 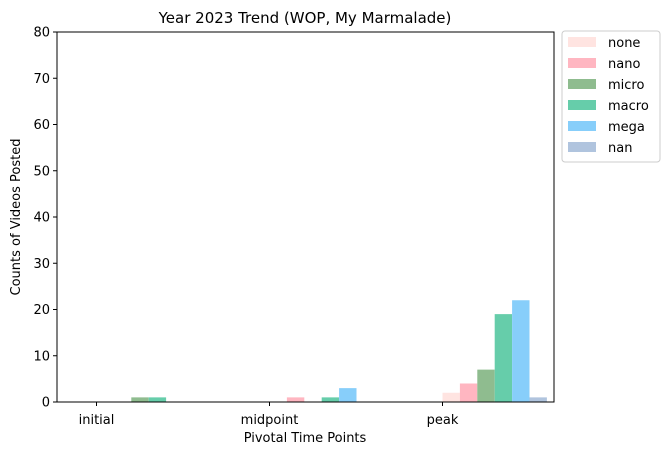 What do you see at coordinates (41, 171) in the screenshot?
I see `y-tick-label: 50` at bounding box center [41, 171].